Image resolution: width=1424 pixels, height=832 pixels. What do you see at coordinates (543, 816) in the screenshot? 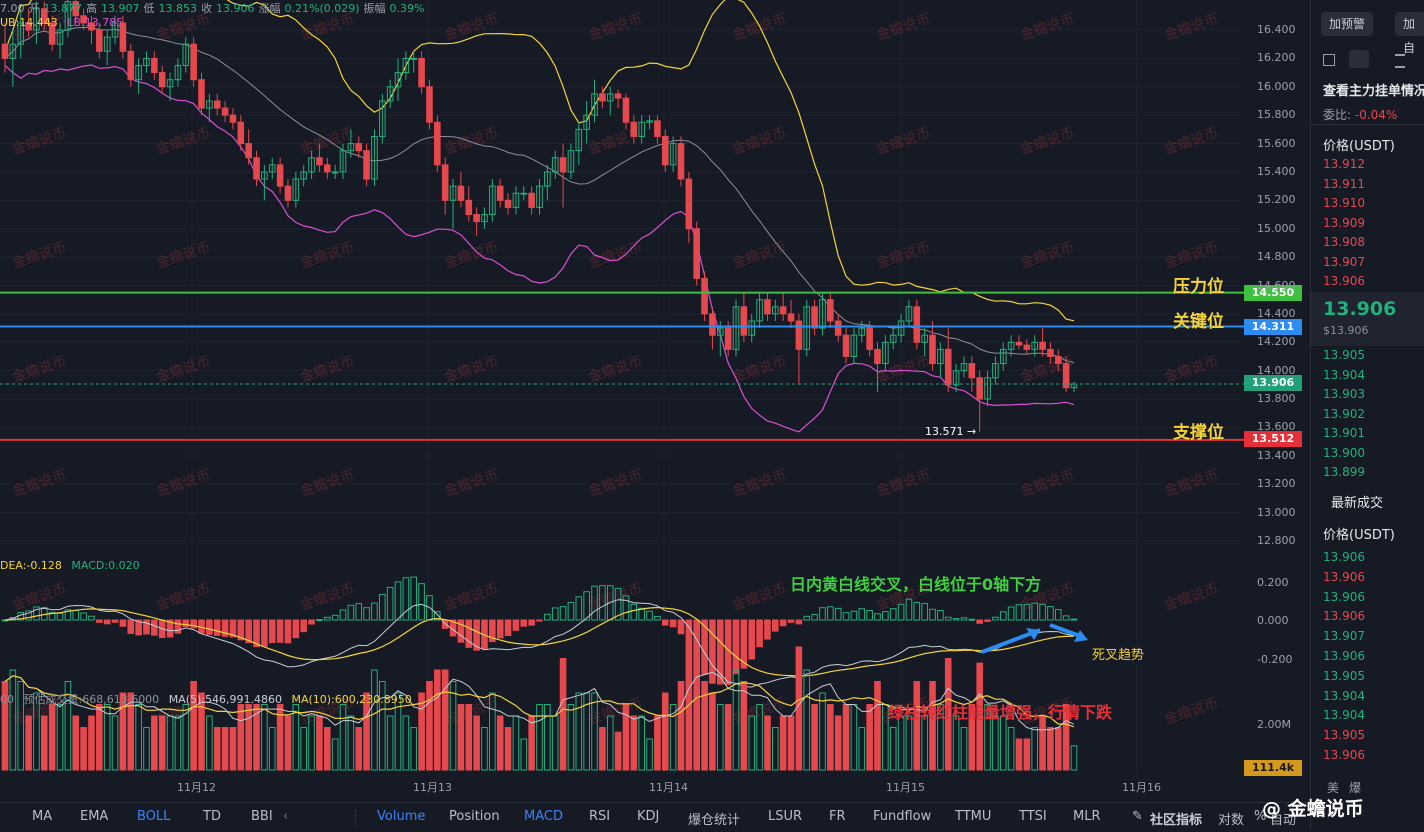
I see `indicator-2: MACD` at bounding box center [543, 816].